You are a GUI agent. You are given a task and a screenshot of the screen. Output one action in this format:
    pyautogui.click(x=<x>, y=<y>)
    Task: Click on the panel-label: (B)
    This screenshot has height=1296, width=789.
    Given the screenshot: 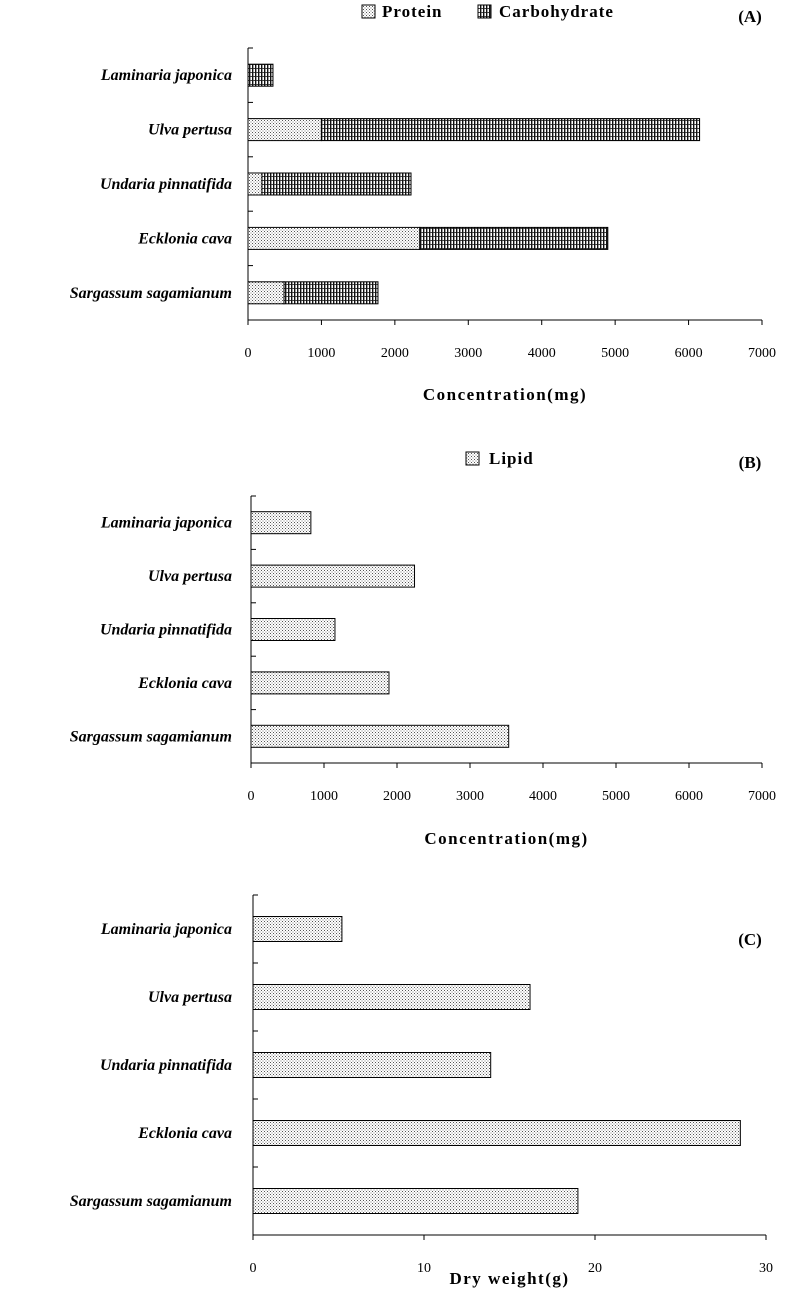 What is the action you would take?
    pyautogui.click(x=750, y=462)
    